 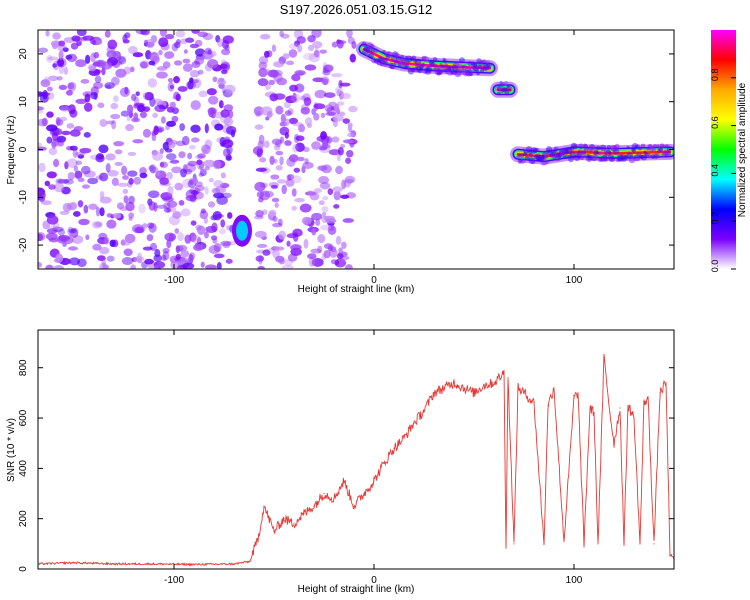 What do you see at coordinates (23, 417) in the screenshot?
I see `snr-y-tick-label: 600` at bounding box center [23, 417].